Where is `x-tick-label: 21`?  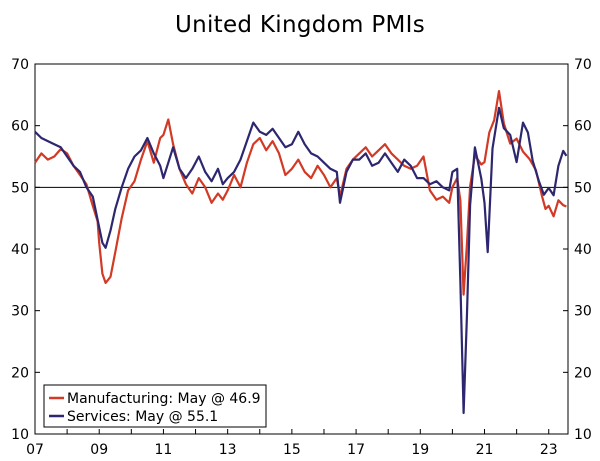 x-tick-label: 21 is located at coordinates (485, 450).